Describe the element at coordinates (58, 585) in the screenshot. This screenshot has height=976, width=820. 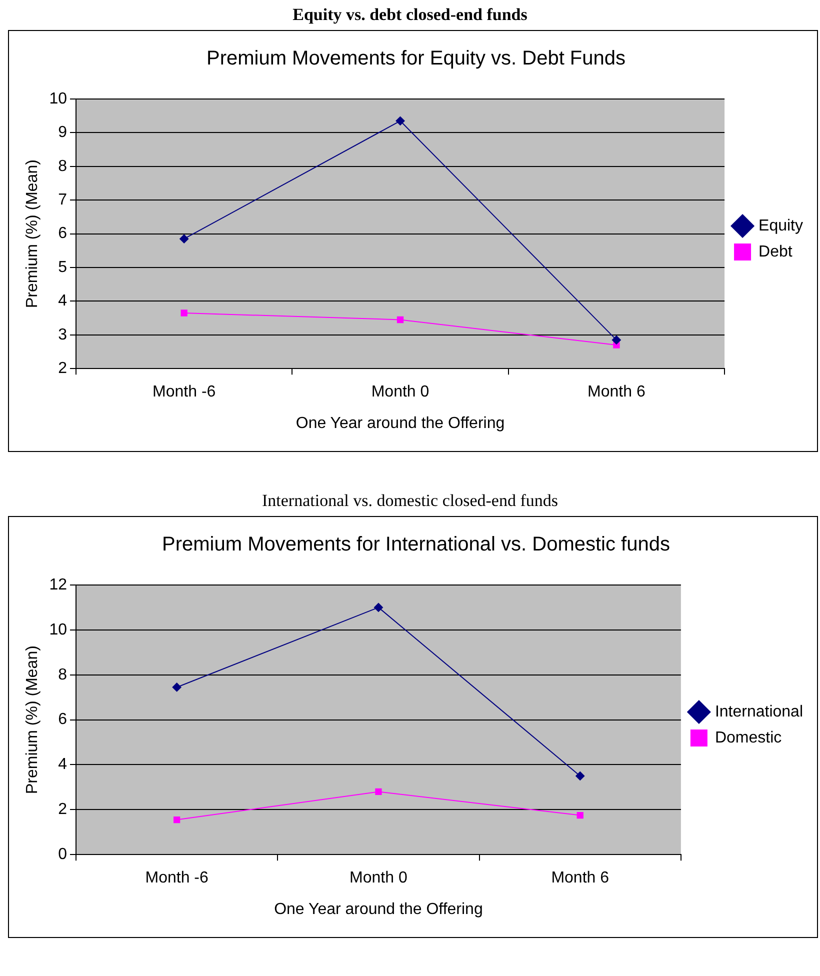
I see `y-tick-label: 12` at that location.